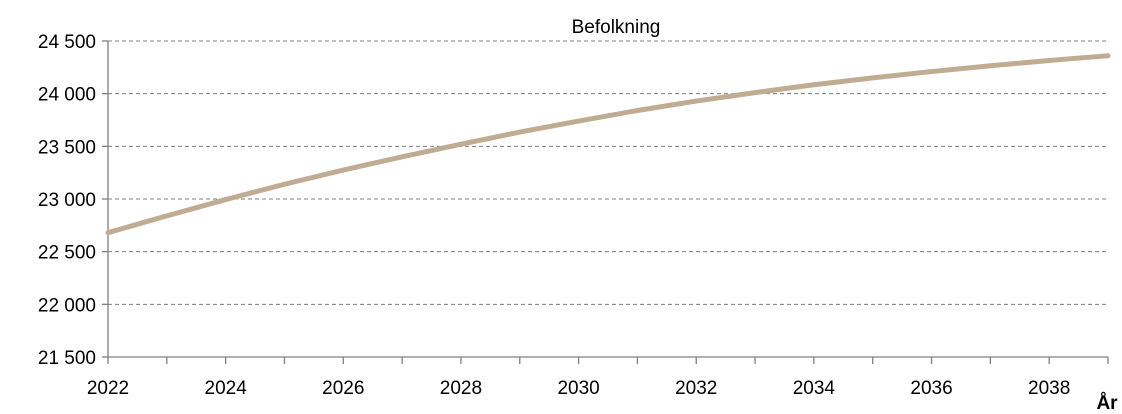 The height and width of the screenshot is (414, 1122). I want to click on y-tick-label: 22 000, so click(67, 305).